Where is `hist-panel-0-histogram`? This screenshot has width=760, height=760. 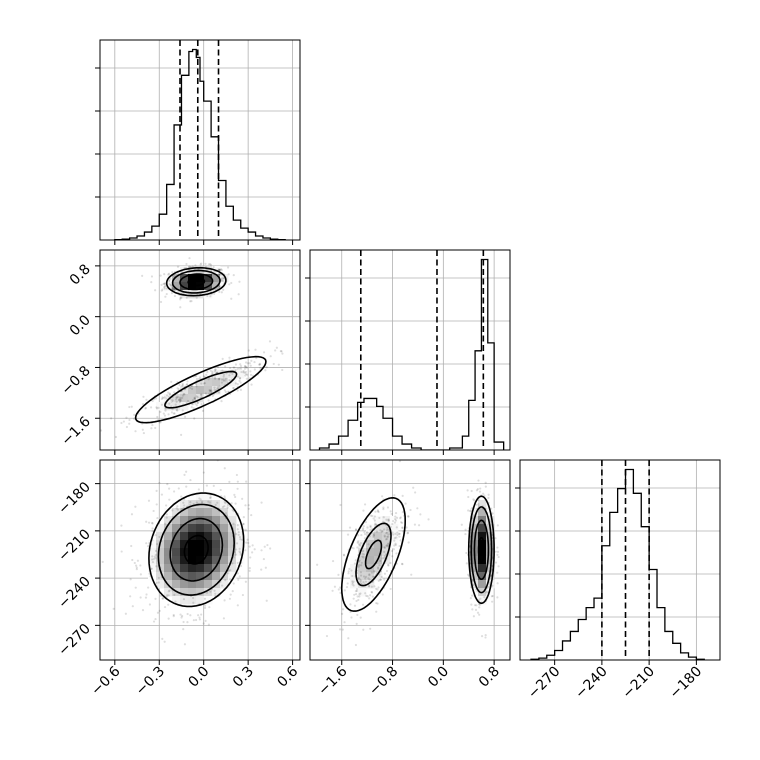
hist-panel-0-histogram is located at coordinates (200, 144).